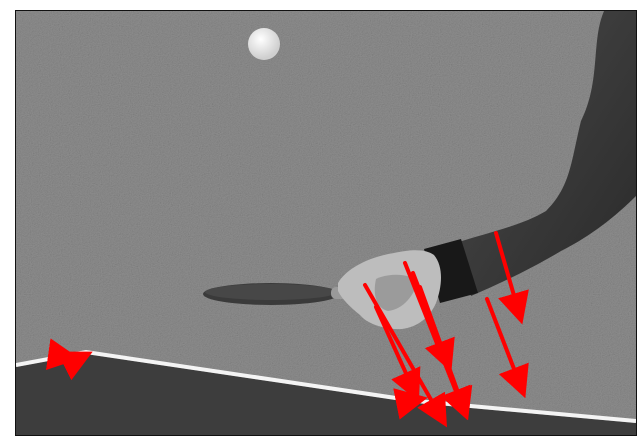 This screenshot has height=447, width=644. I want to click on ping-pong-ball-icon, so click(264, 44).